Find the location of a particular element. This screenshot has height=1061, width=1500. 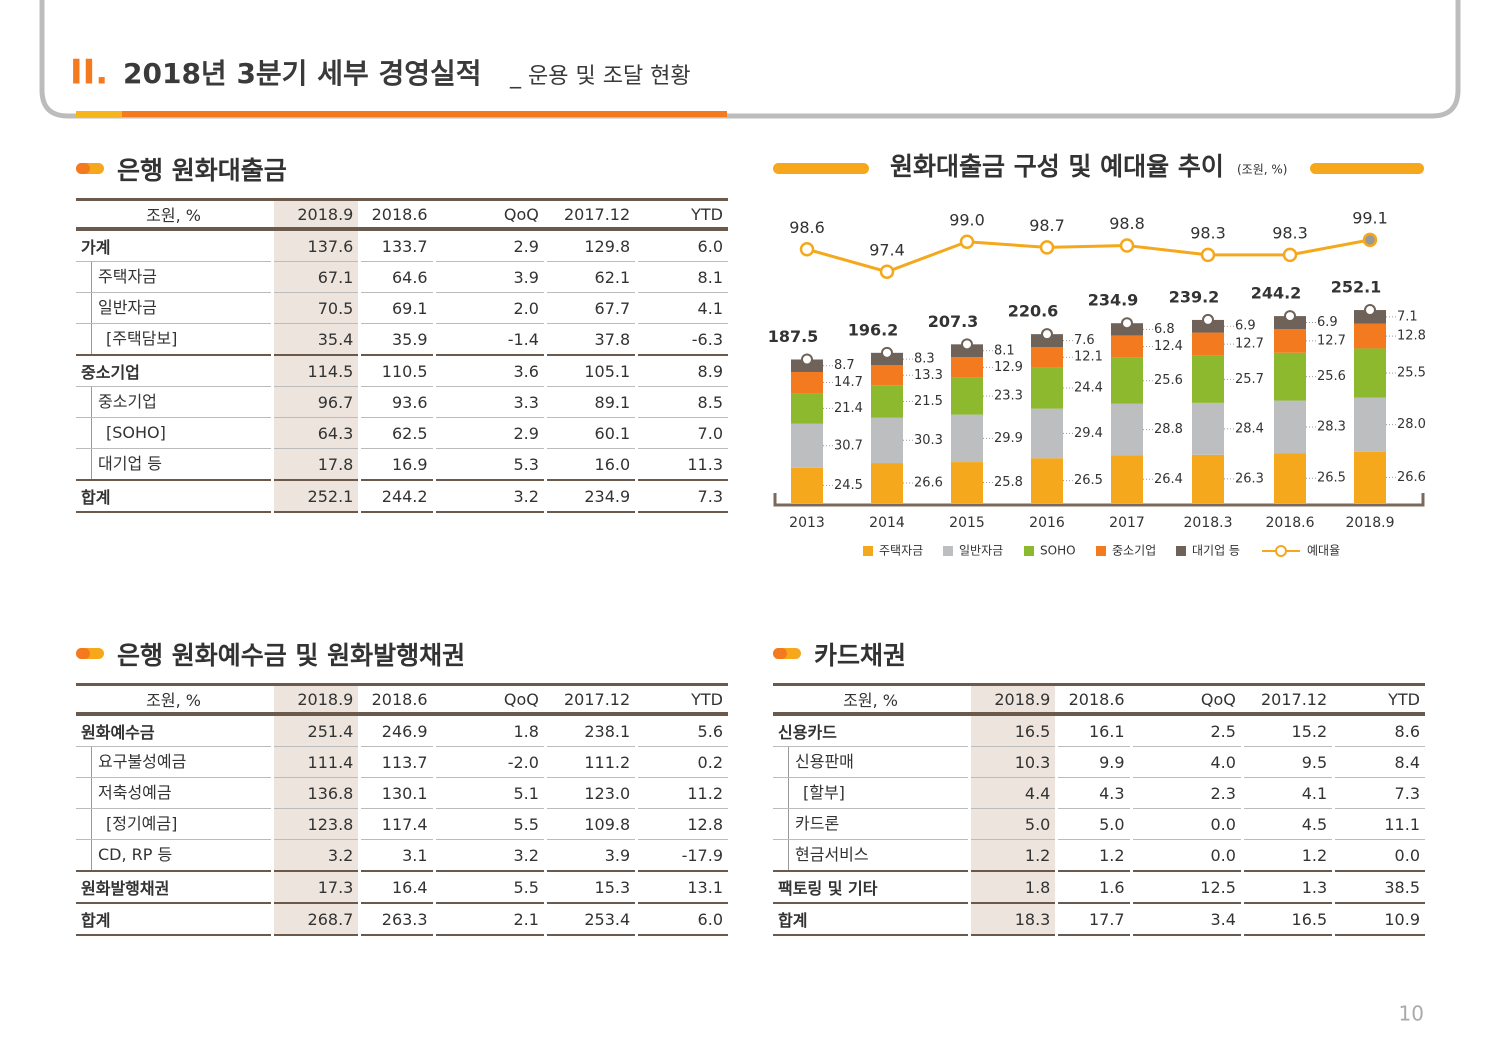

table-cell: 2.1 is located at coordinates (489, 919).